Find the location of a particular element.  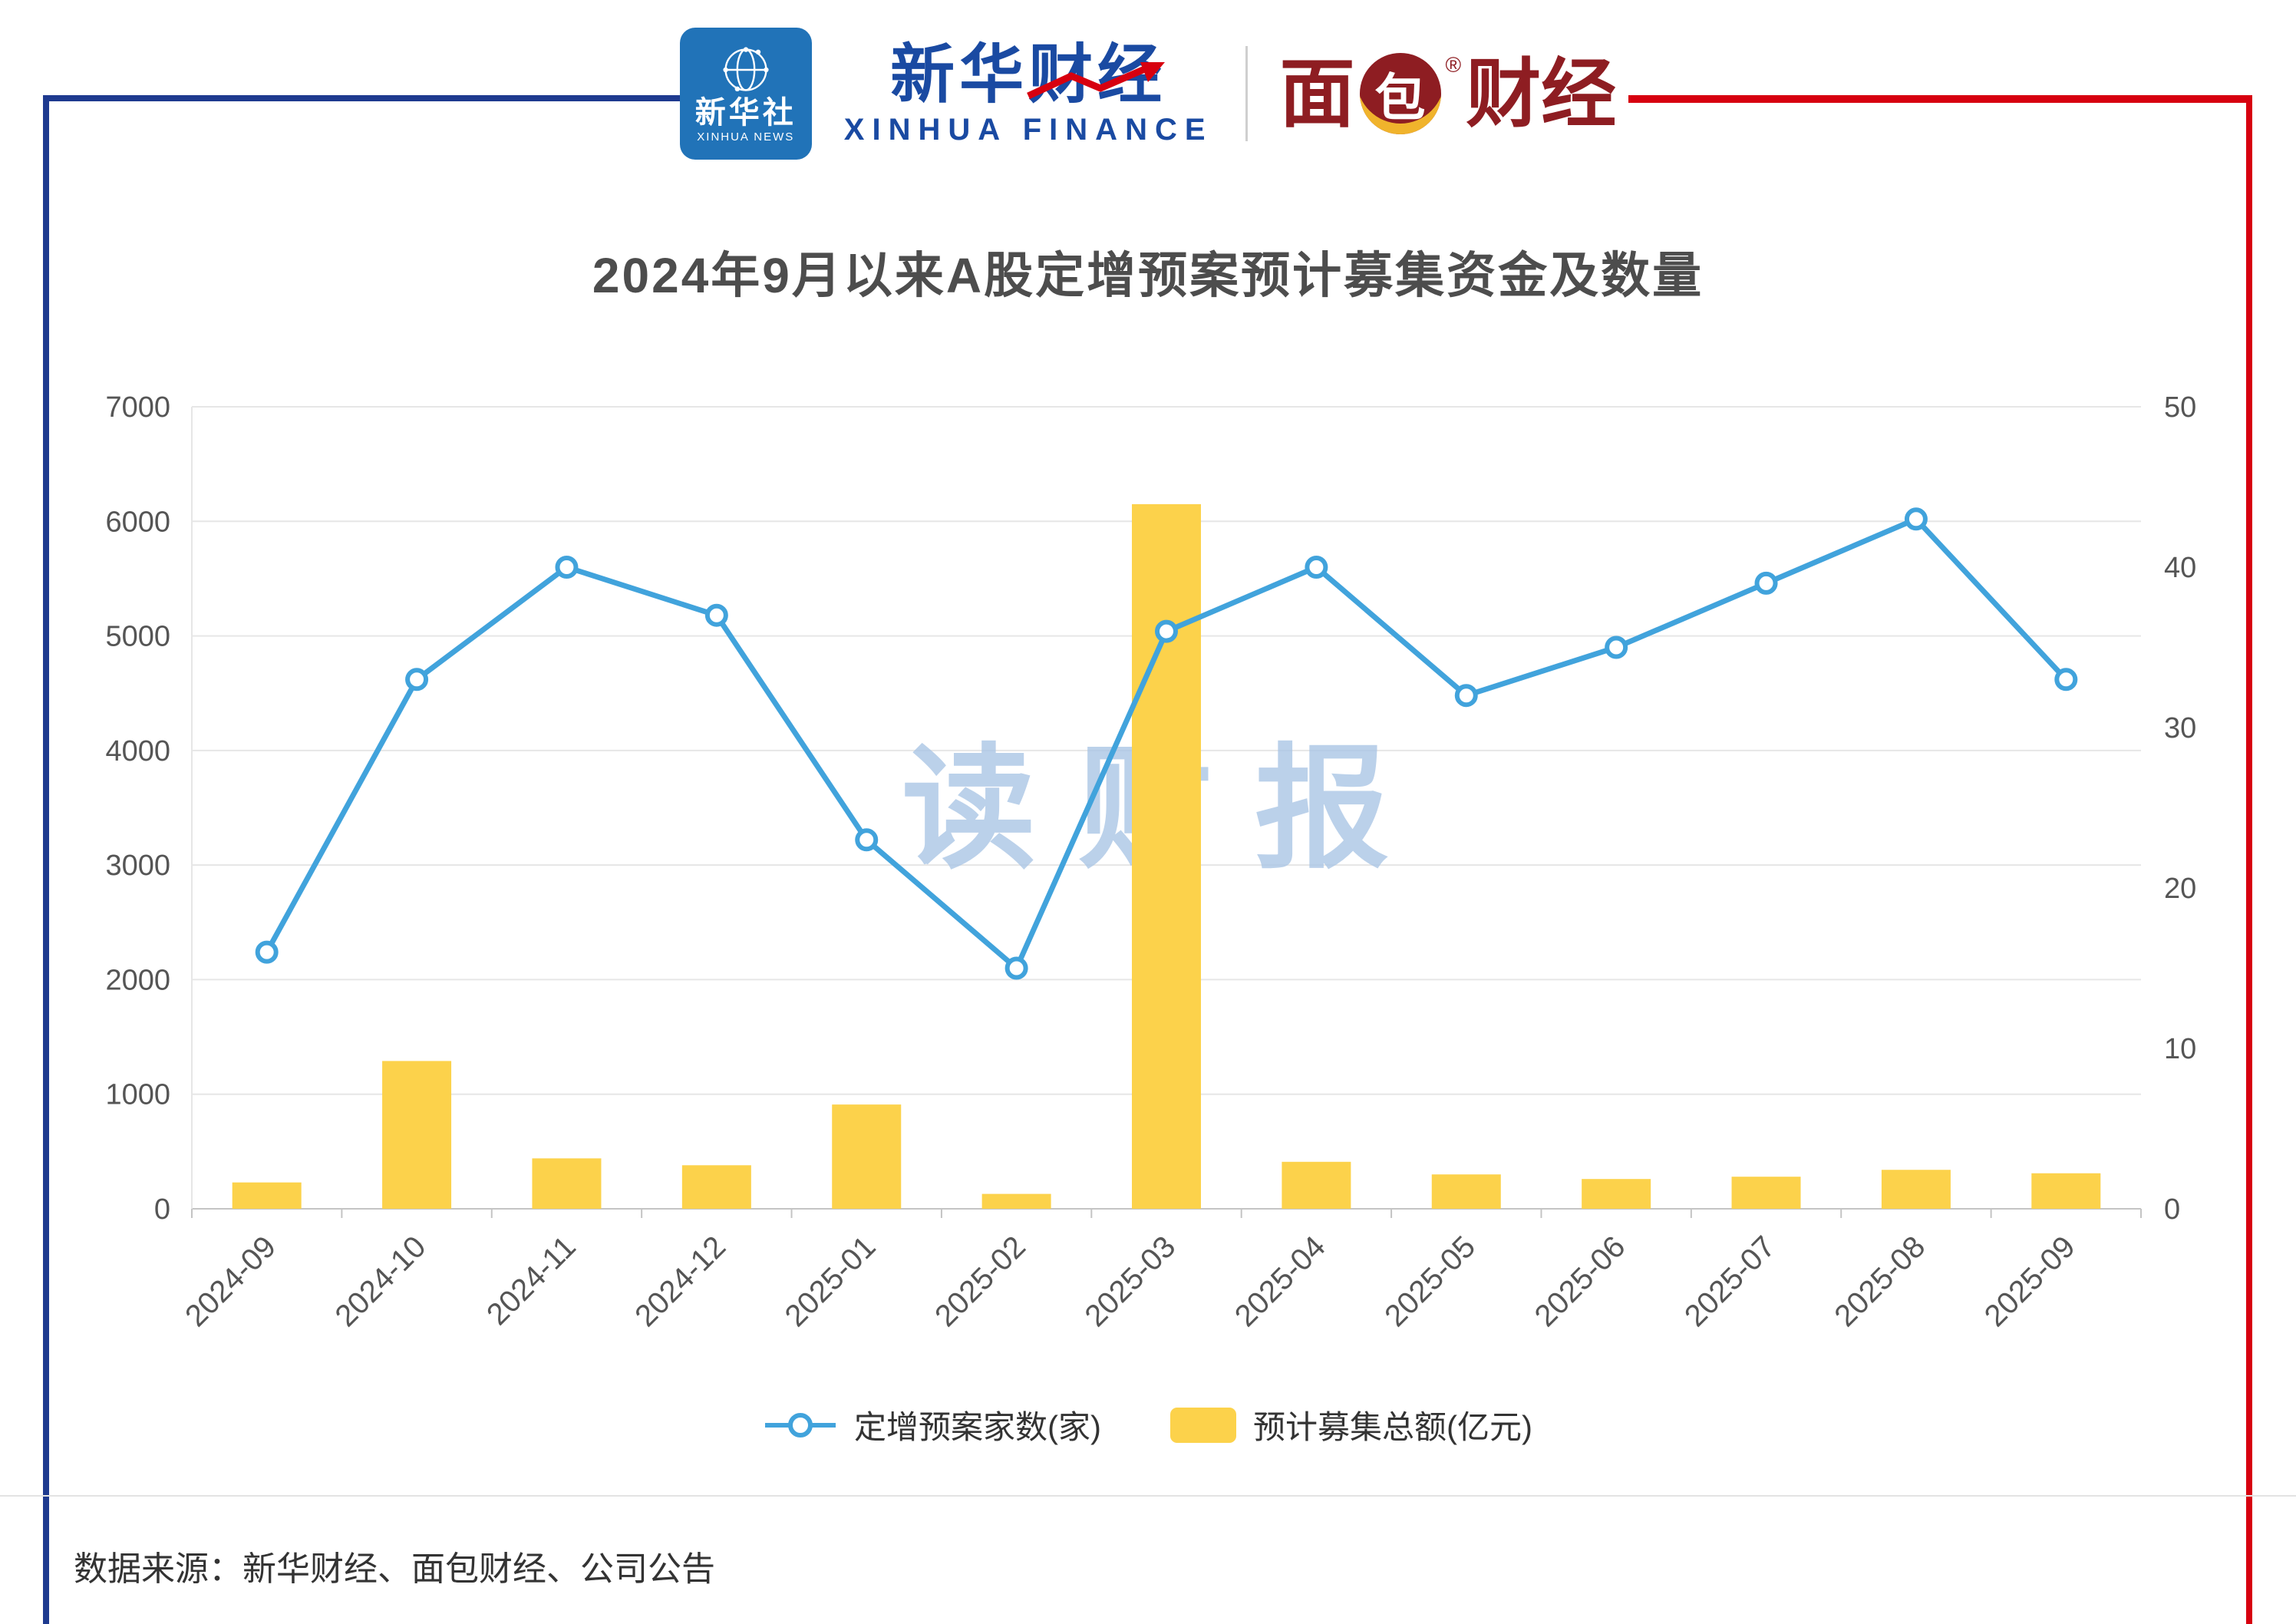

y-axis-left-label-7000: 7000 is located at coordinates (137, 407).